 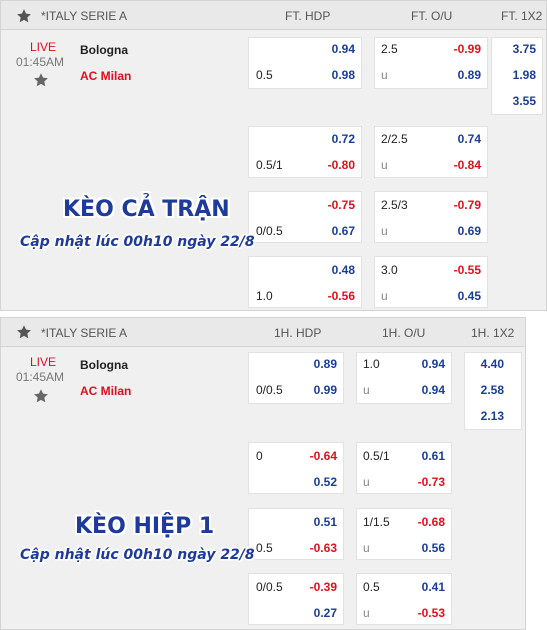 I want to click on hdp-away-odds: 0.99, so click(x=325, y=390).